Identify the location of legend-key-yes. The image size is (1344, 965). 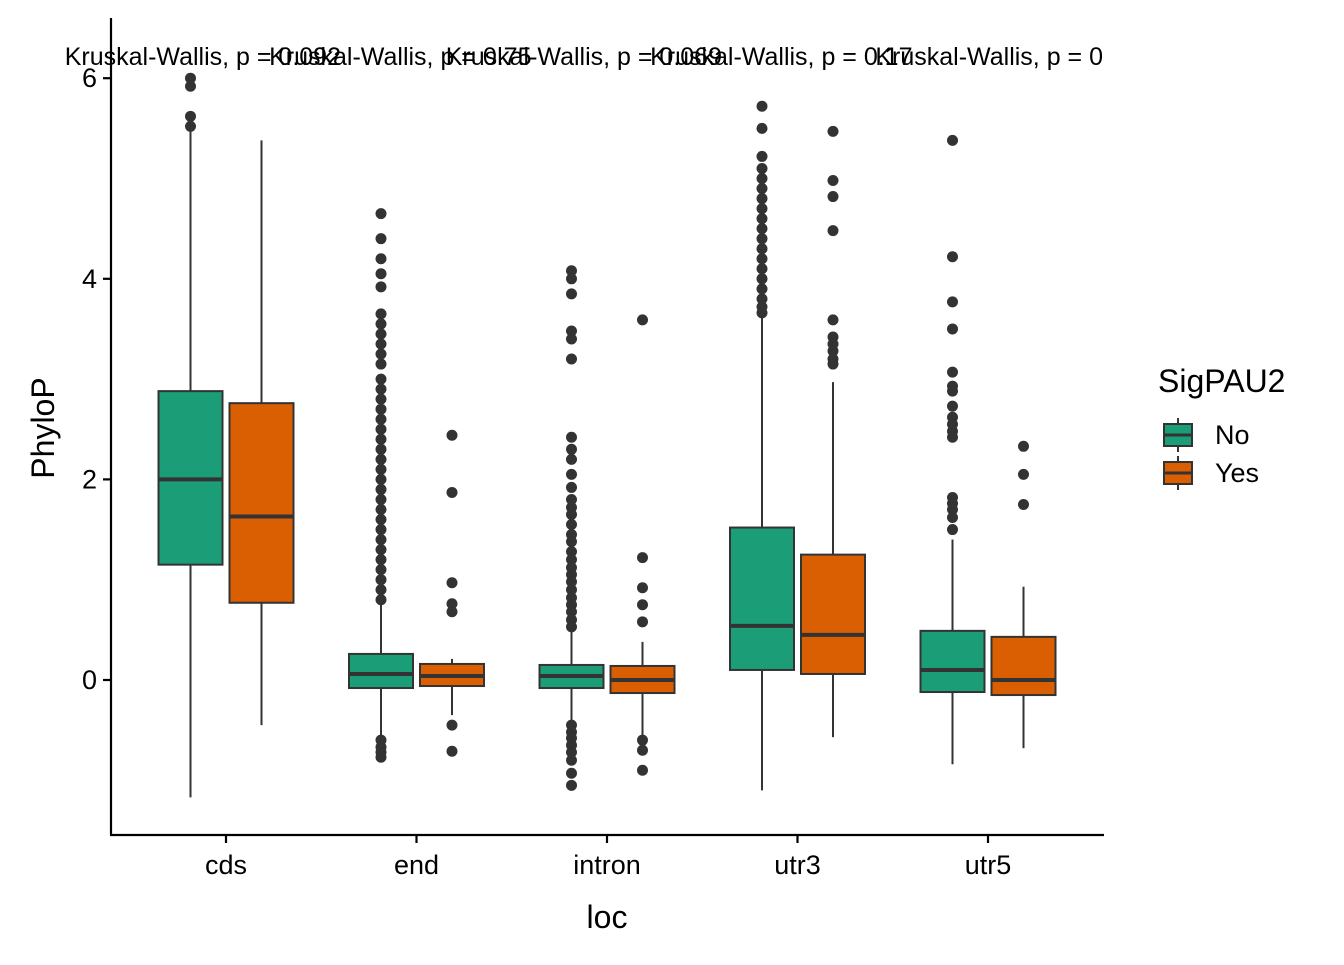
(1178, 473).